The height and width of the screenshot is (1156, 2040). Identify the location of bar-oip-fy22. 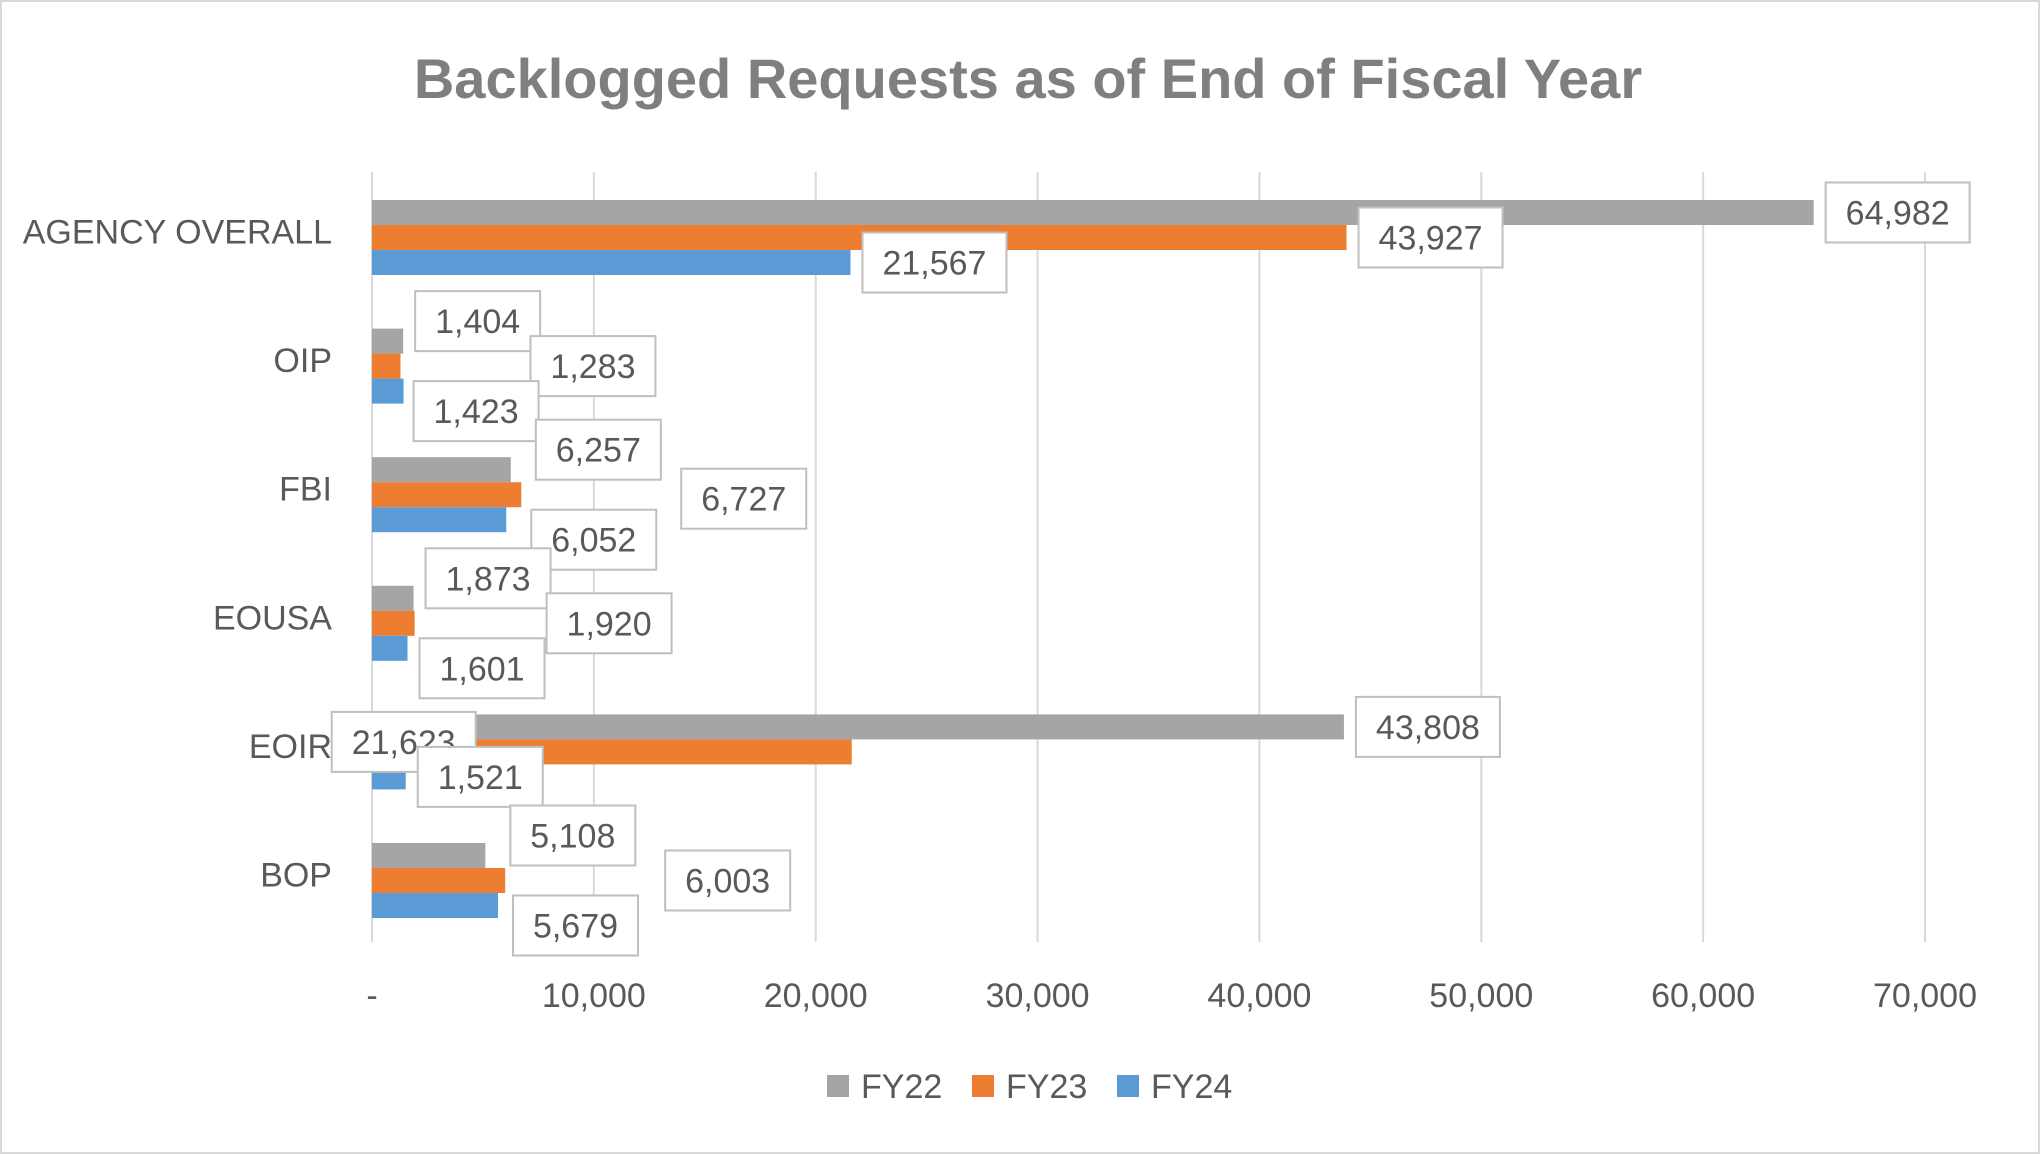
(388, 341).